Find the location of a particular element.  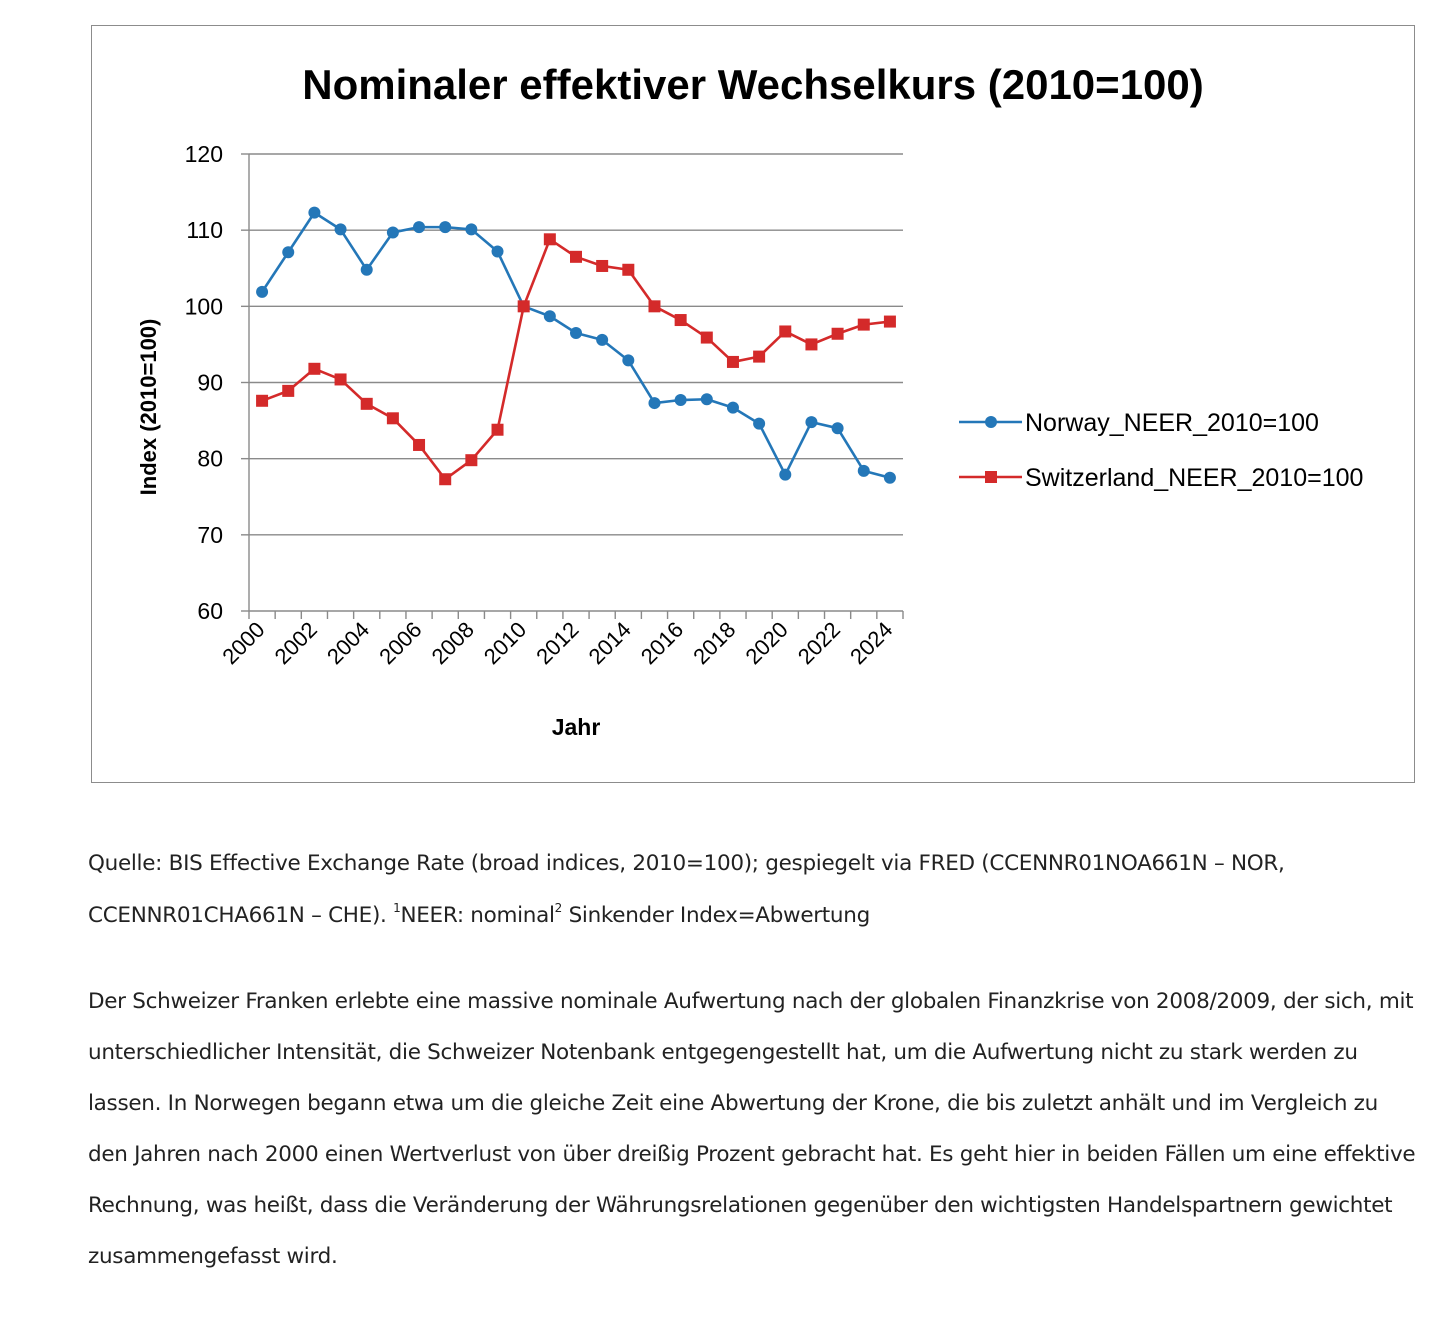

y-tick-label-60: 60 is located at coordinates (210, 611).